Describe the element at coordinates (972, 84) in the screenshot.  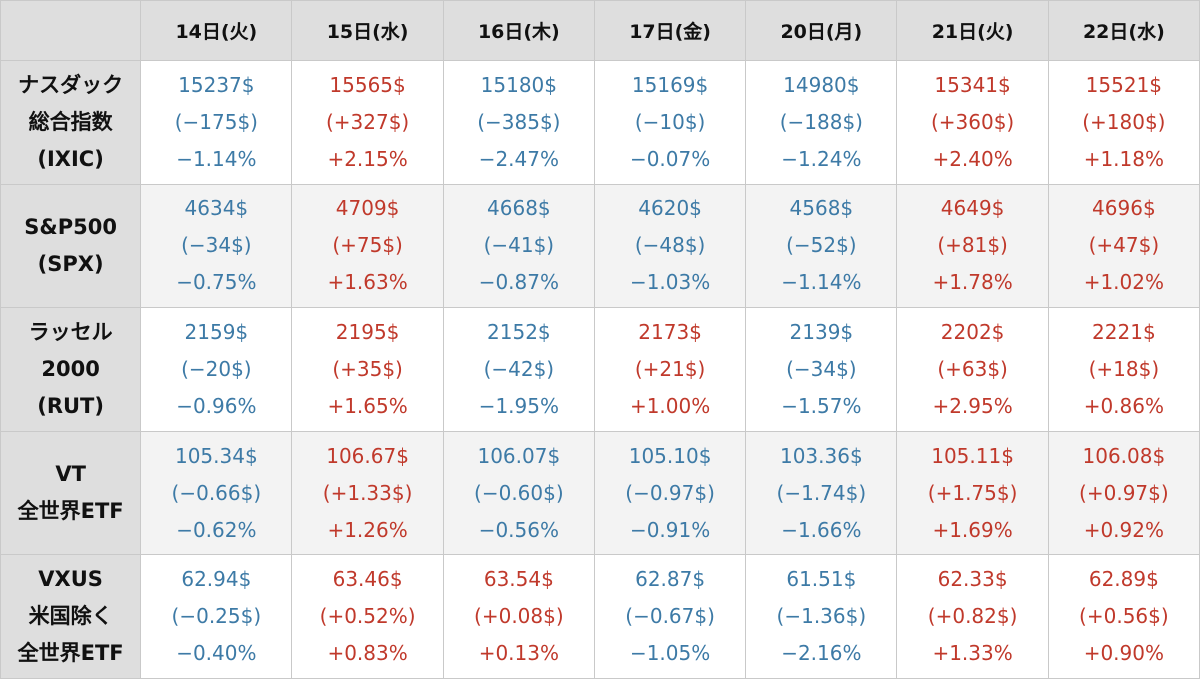
I see `price-value: 15341$` at that location.